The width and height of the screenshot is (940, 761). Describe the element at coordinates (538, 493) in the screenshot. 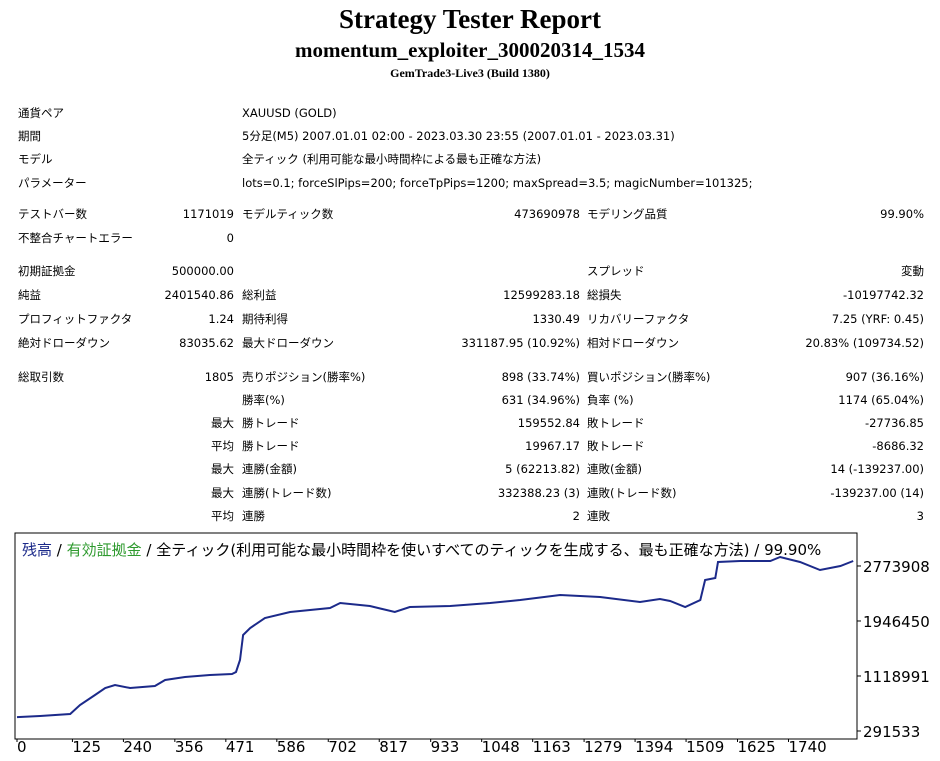

I see `stat-value: 332388.23 (3)` at that location.